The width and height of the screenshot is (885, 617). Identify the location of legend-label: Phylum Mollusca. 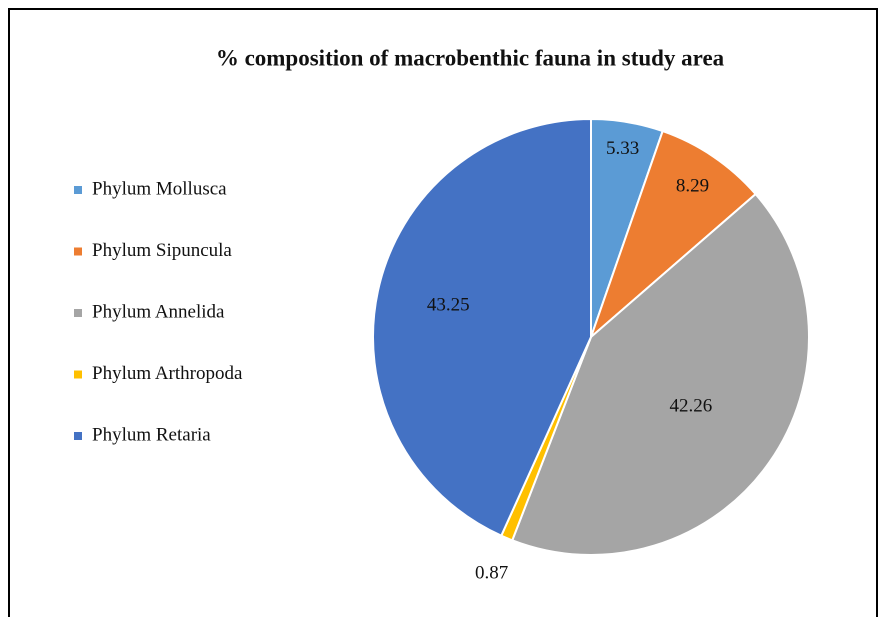
(159, 188).